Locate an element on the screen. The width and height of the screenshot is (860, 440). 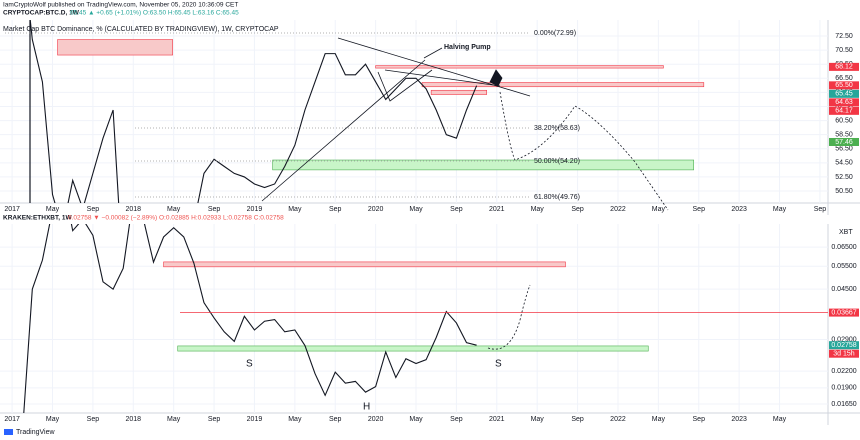
price-label: 0.02758 is located at coordinates (843, 345).